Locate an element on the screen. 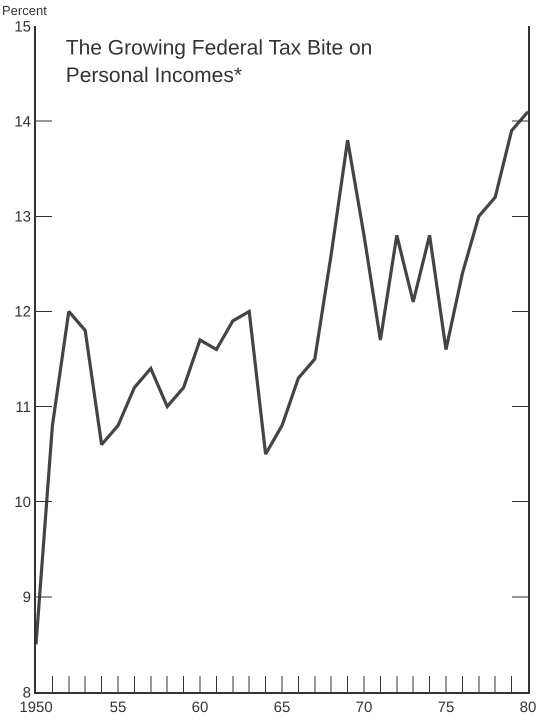  y-tick-label: 13 is located at coordinates (22, 217).